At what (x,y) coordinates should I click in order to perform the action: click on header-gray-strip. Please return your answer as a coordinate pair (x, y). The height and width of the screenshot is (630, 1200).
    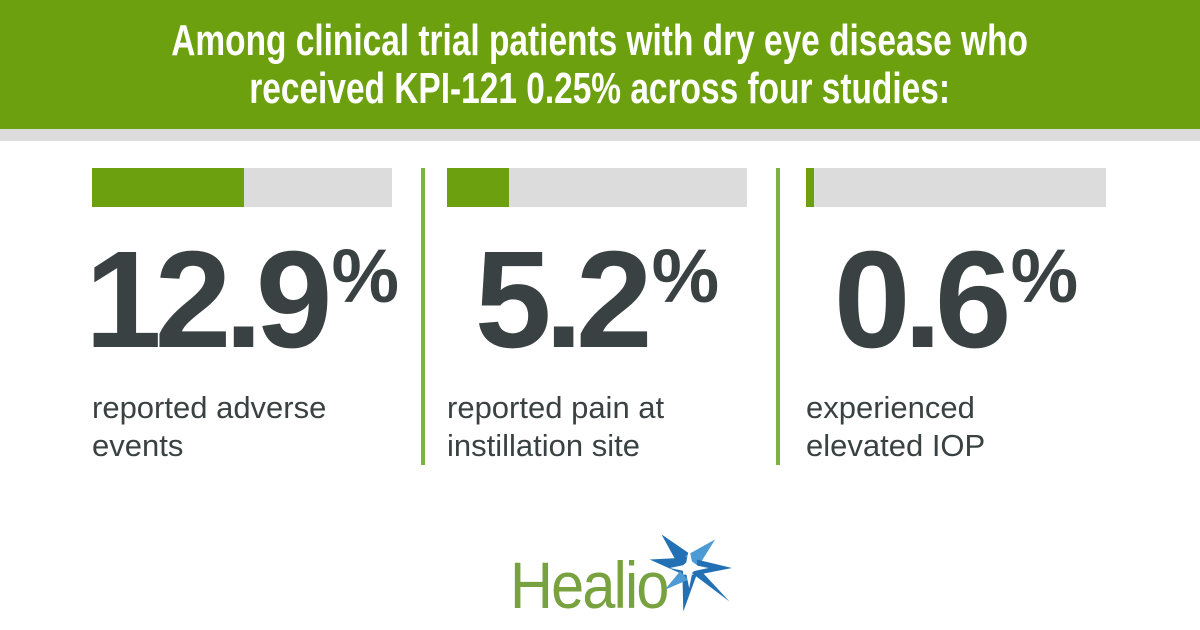
    Looking at the image, I should click on (600, 135).